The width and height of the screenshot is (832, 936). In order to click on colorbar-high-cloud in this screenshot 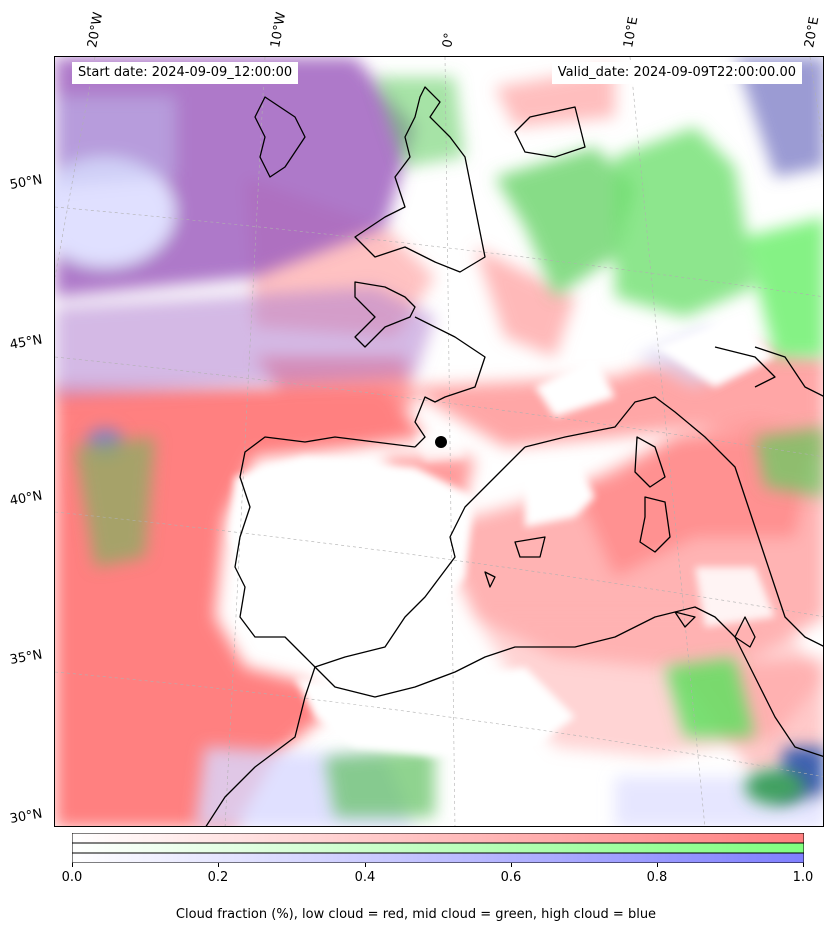, I will do `click(438, 857)`.